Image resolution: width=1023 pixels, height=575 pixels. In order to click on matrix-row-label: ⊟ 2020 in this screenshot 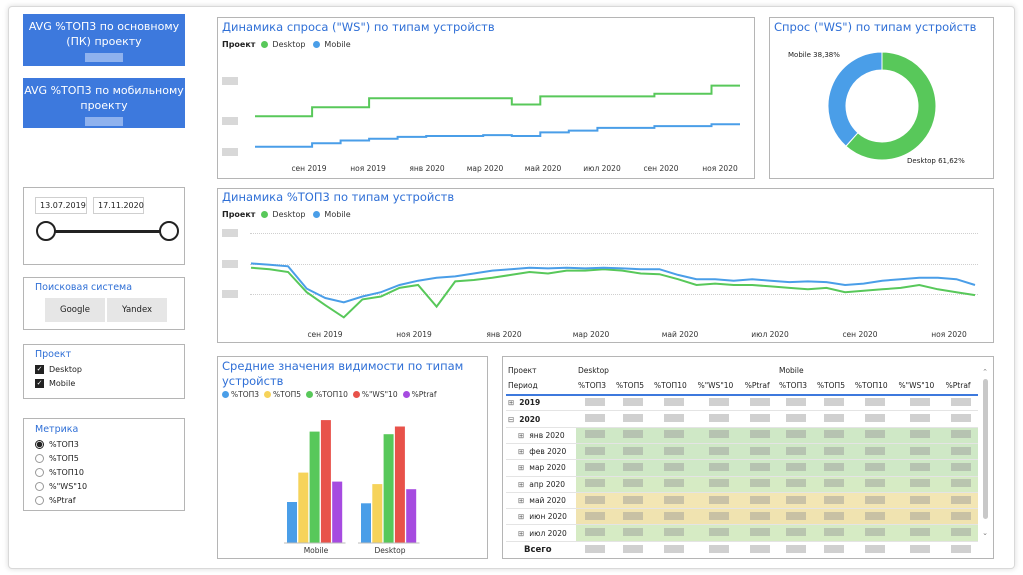, I will do `click(541, 419)`.